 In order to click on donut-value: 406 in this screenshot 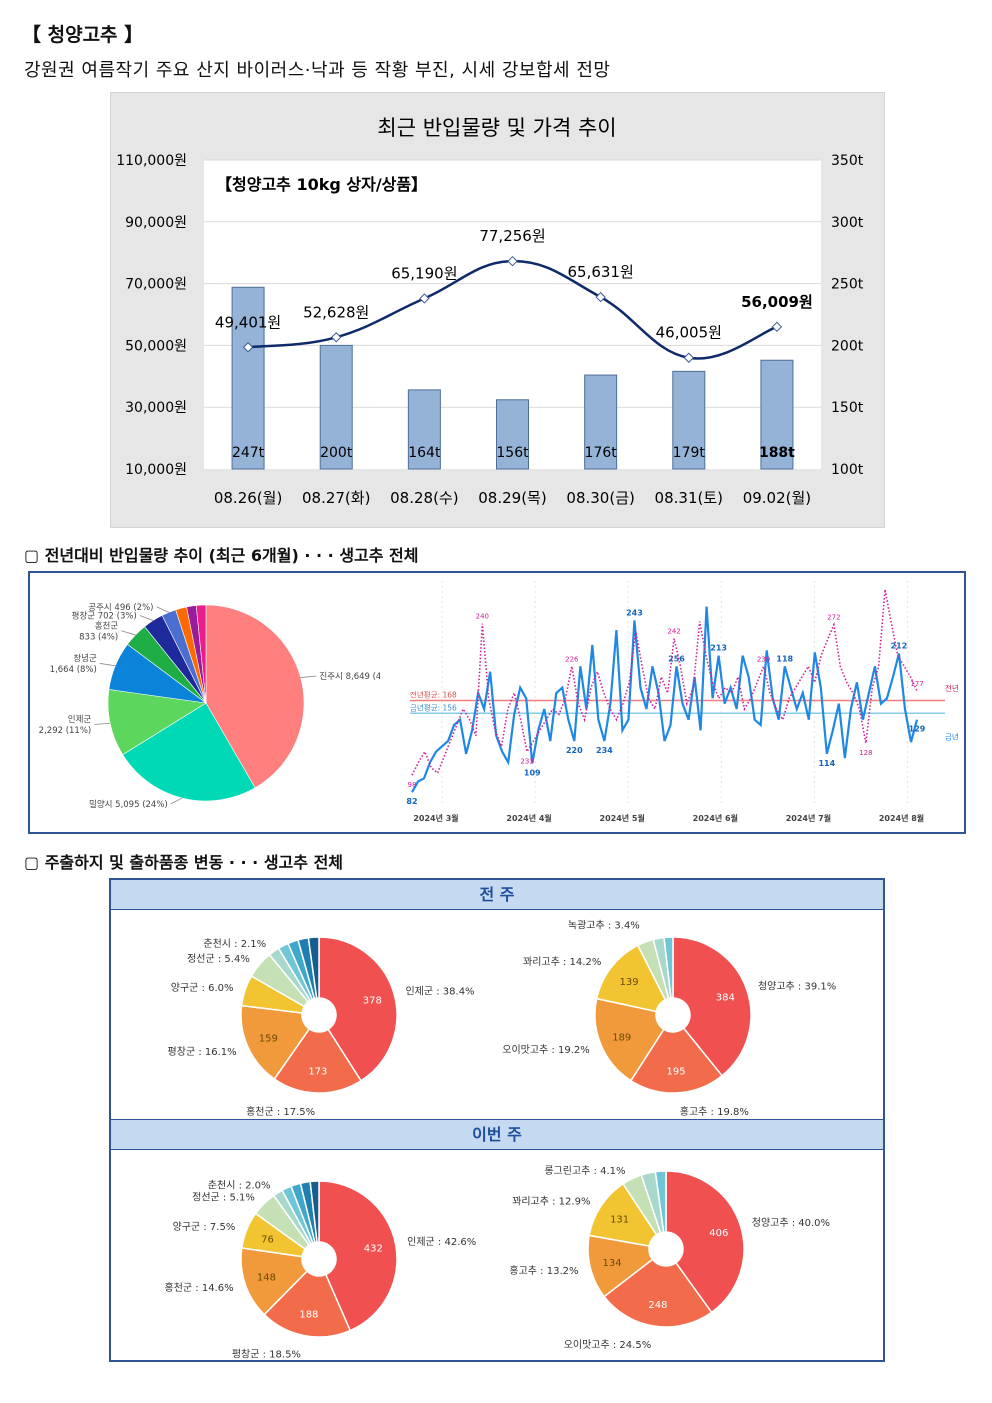, I will do `click(718, 1233)`.